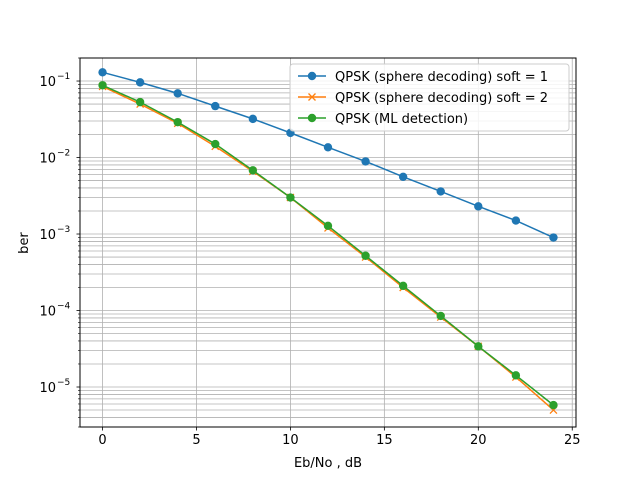  Describe the element at coordinates (478, 440) in the screenshot. I see `x-tick-label: 20` at that location.